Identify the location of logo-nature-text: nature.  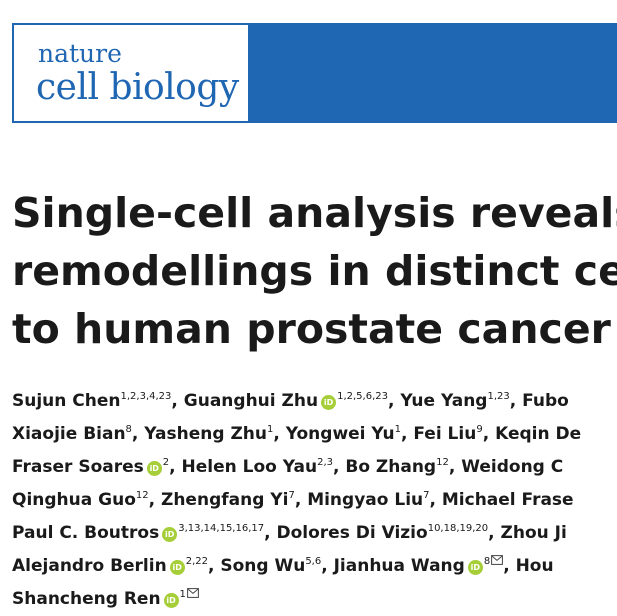
(80, 53).